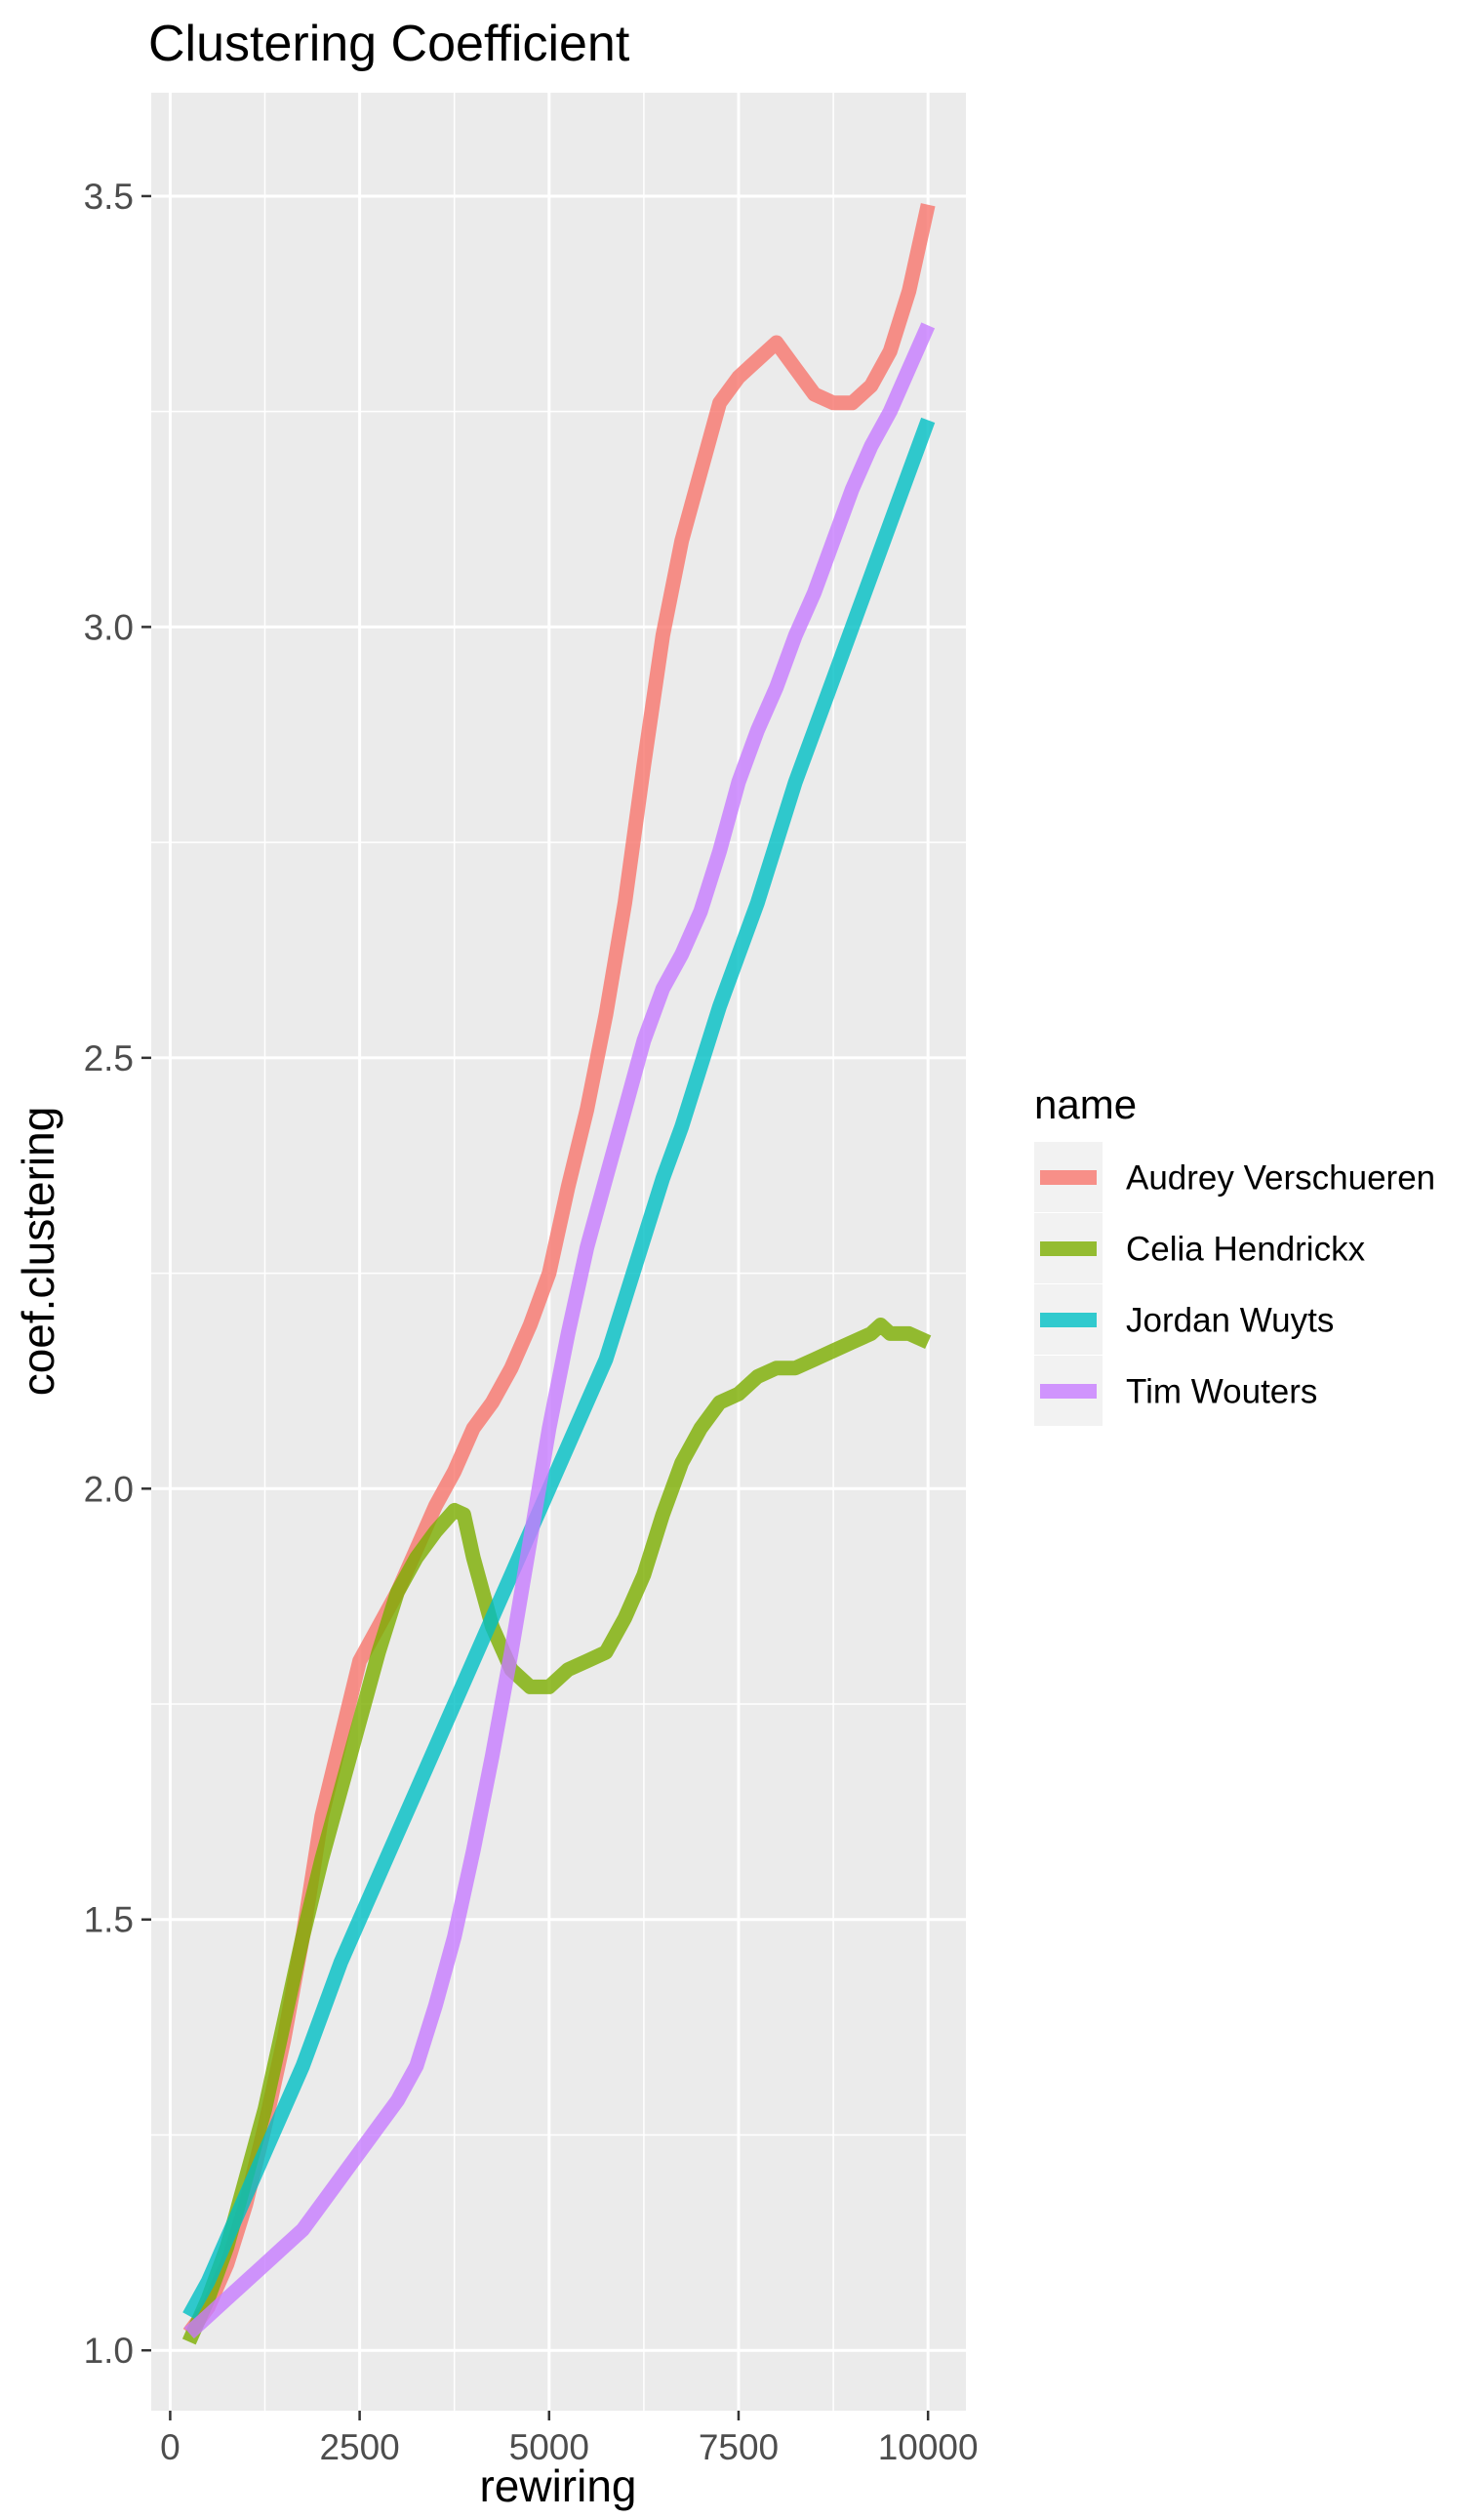  I want to click on x-tick-label: 7500, so click(739, 2447).